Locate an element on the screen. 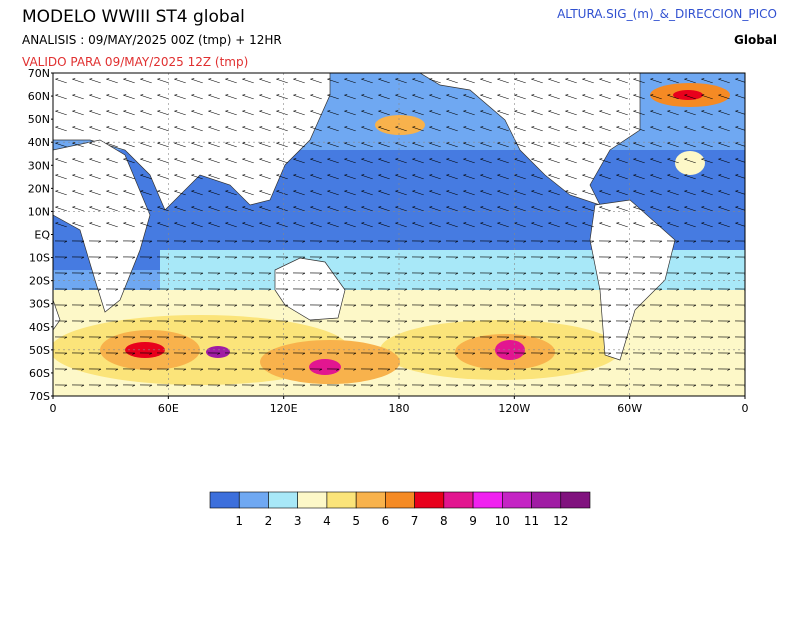 This screenshot has width=800, height=622. lon-label: 60E is located at coordinates (168, 408).